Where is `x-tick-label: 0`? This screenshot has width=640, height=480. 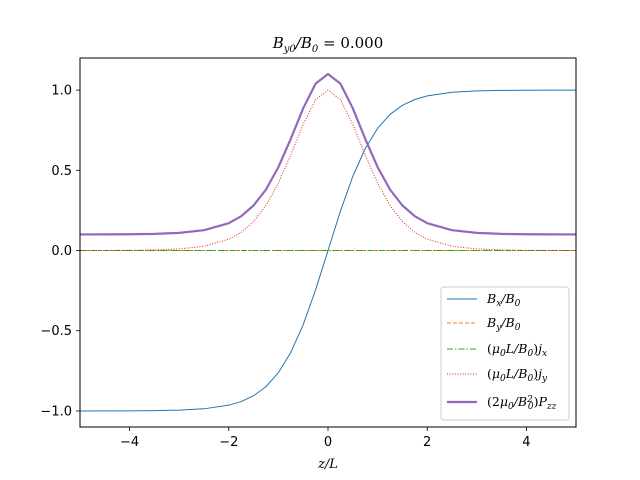 x-tick-label: 0 is located at coordinates (328, 442).